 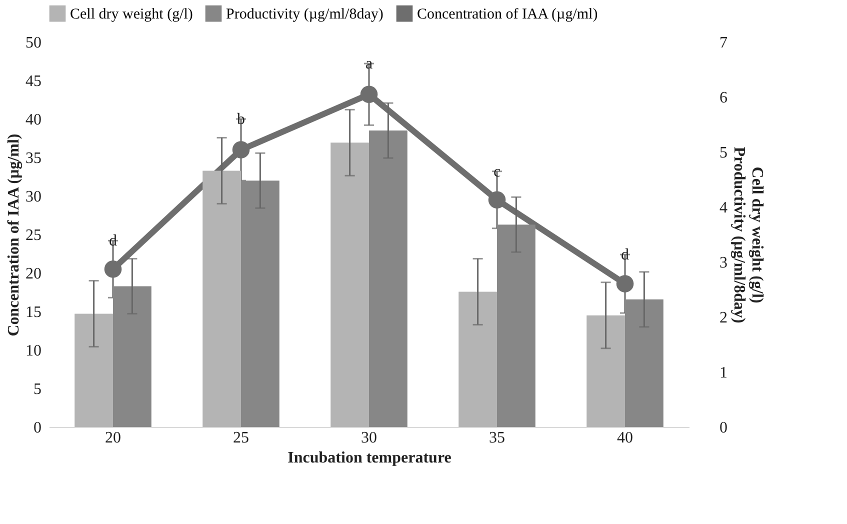 I want to click on y-tick-label: 20, so click(x=34, y=274).